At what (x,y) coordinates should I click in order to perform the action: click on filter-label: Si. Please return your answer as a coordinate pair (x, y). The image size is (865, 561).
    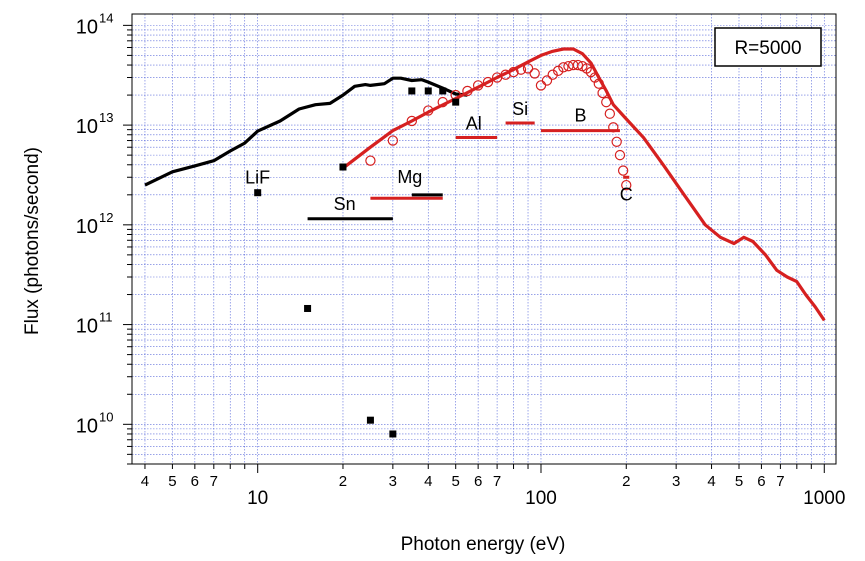
    Looking at the image, I should click on (520, 109).